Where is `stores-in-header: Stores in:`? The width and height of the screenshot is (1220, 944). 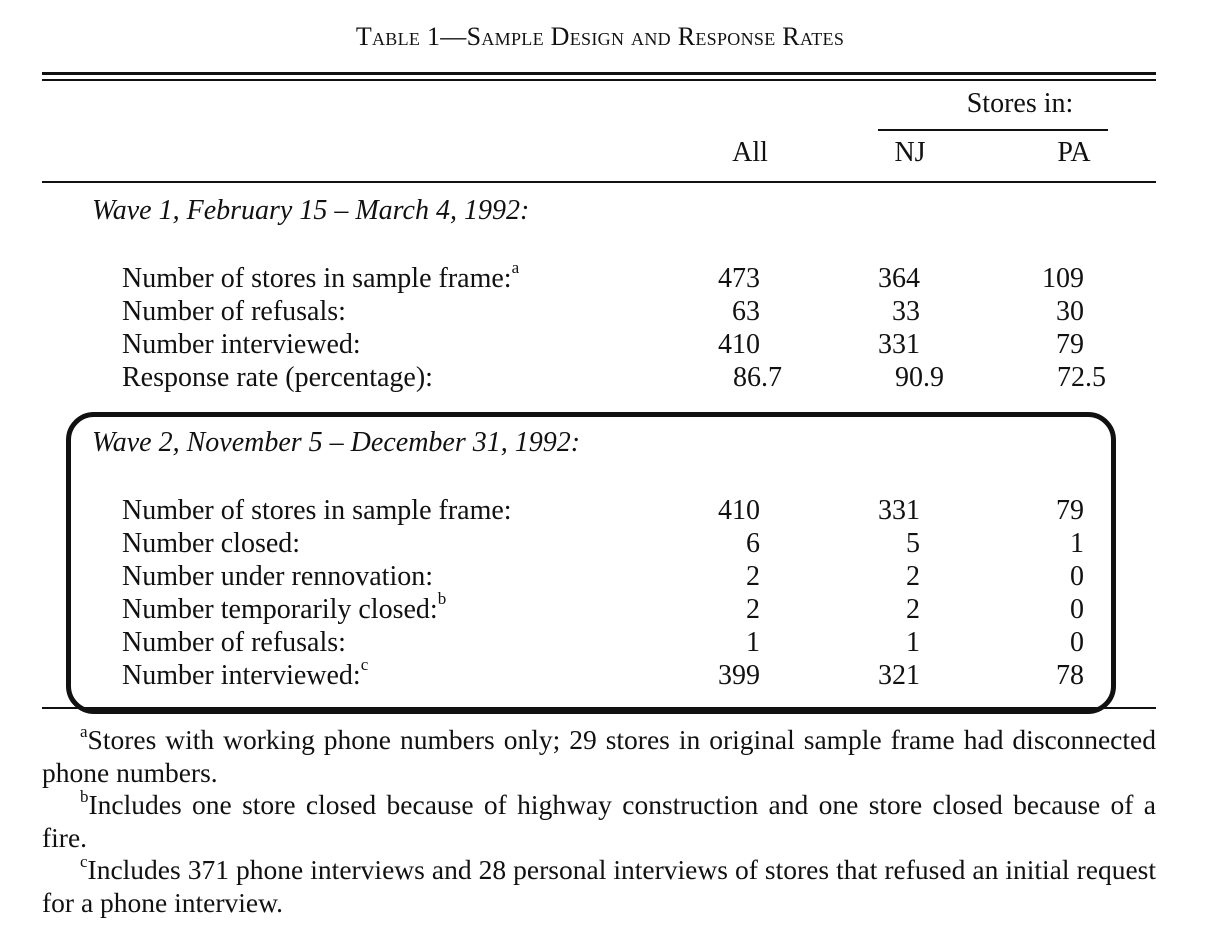
stores-in-header: Stores in: is located at coordinates (1020, 103).